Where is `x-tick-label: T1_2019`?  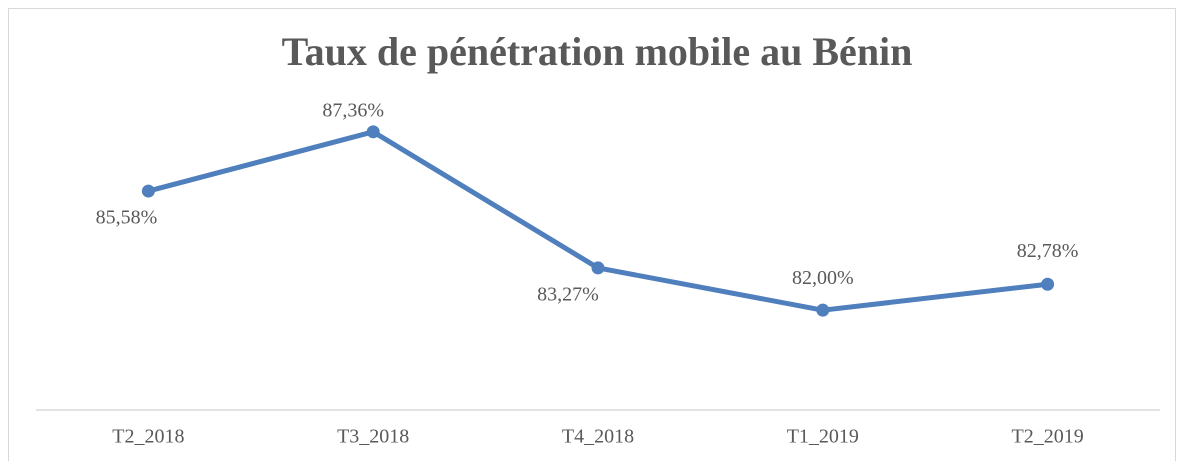 x-tick-label: T1_2019 is located at coordinates (823, 437).